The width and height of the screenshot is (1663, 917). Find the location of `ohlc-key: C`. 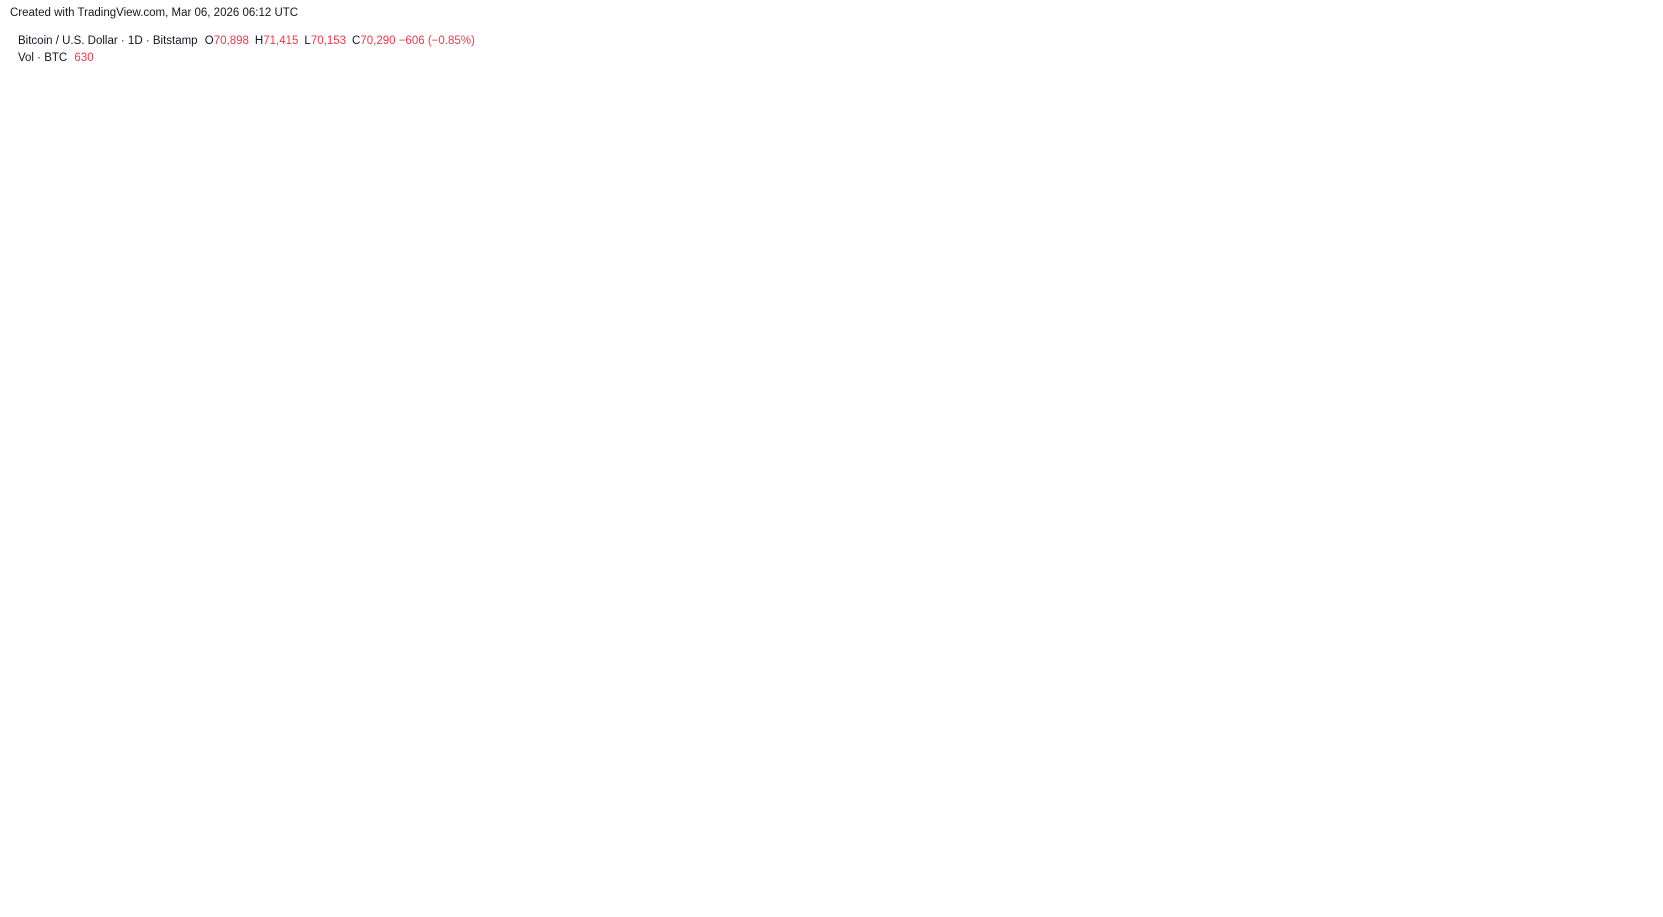

ohlc-key: C is located at coordinates (356, 41).